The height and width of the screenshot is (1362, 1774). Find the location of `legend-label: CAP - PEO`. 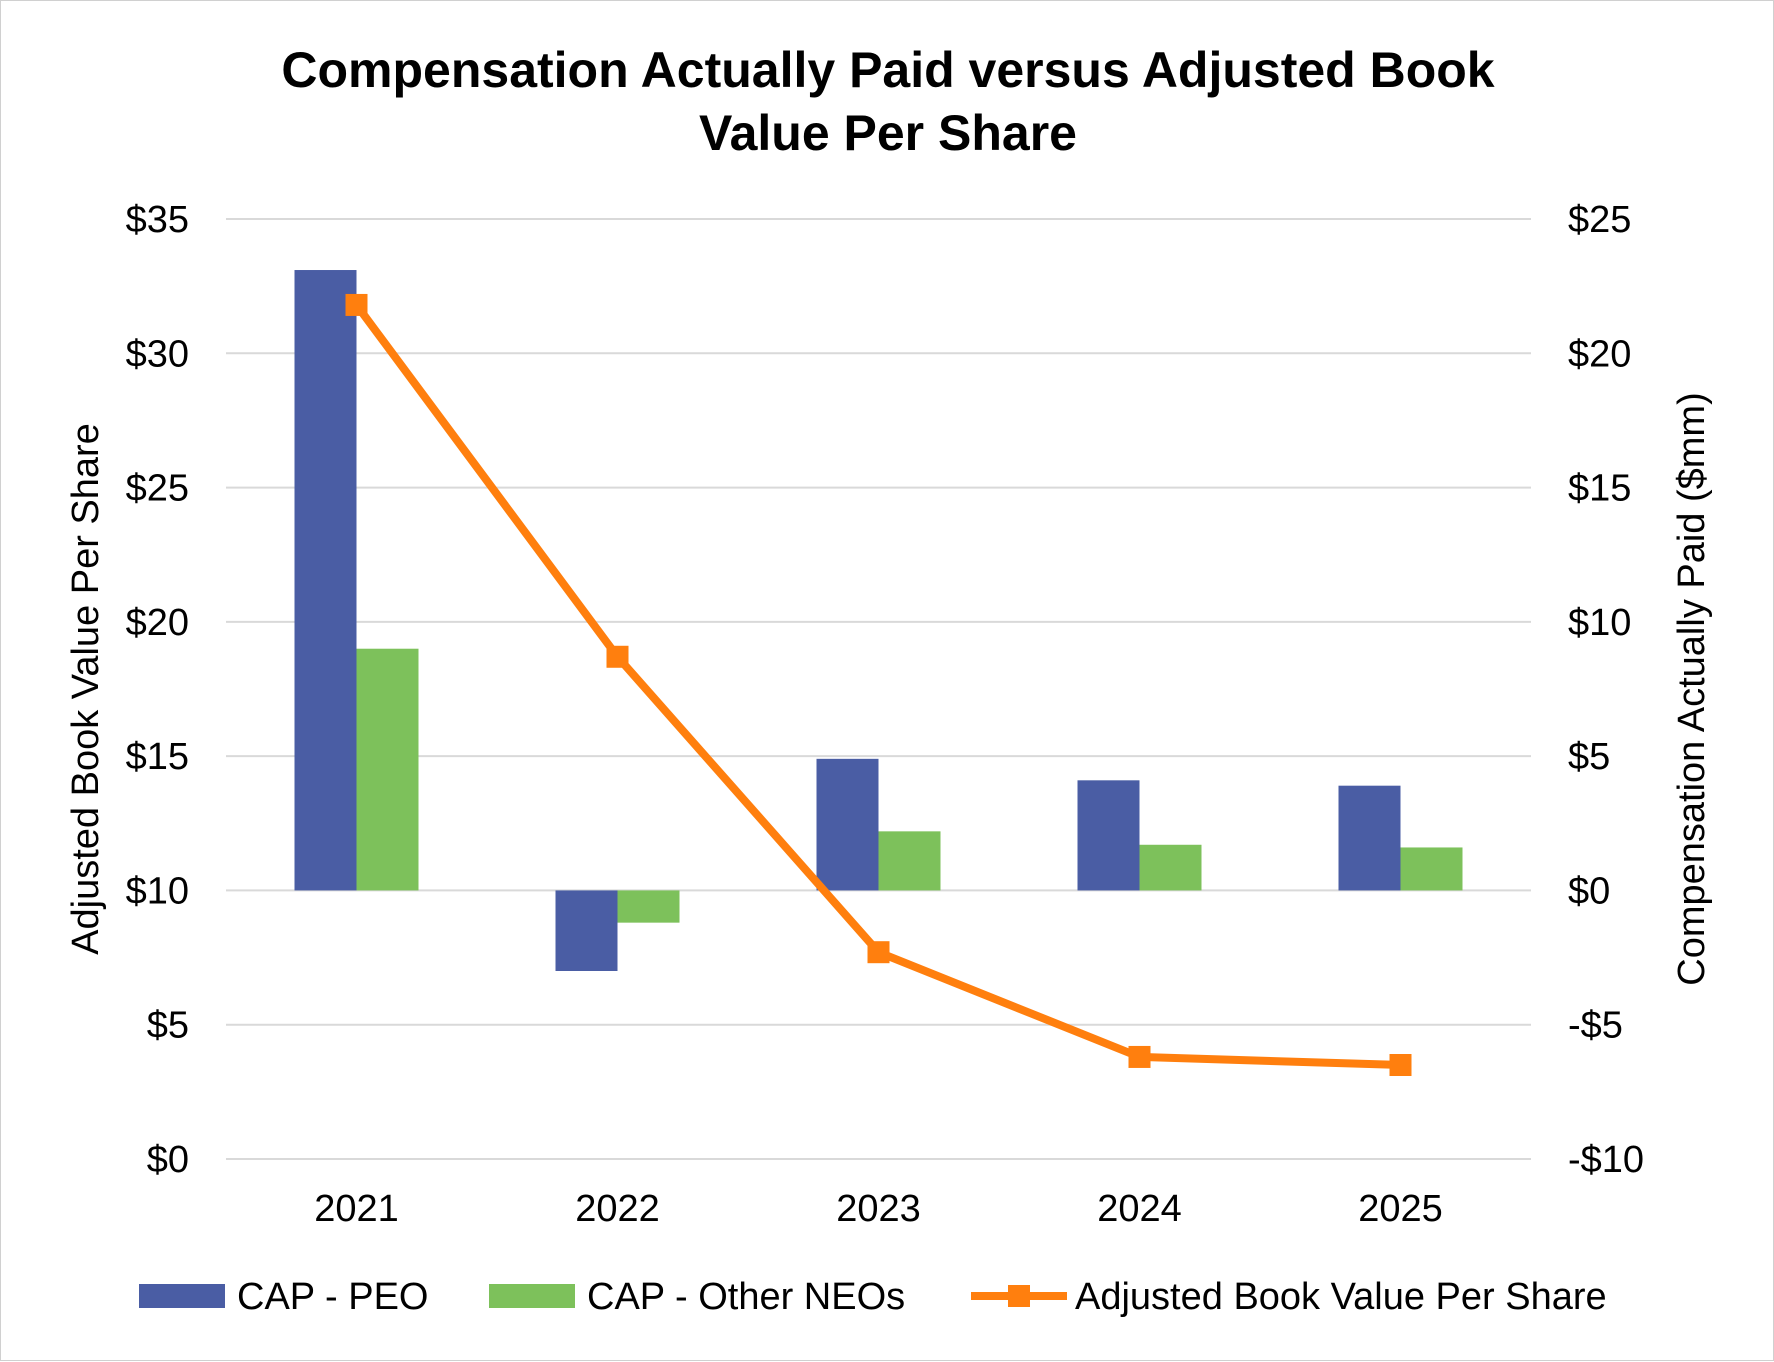

legend-label: CAP - PEO is located at coordinates (332, 1297).